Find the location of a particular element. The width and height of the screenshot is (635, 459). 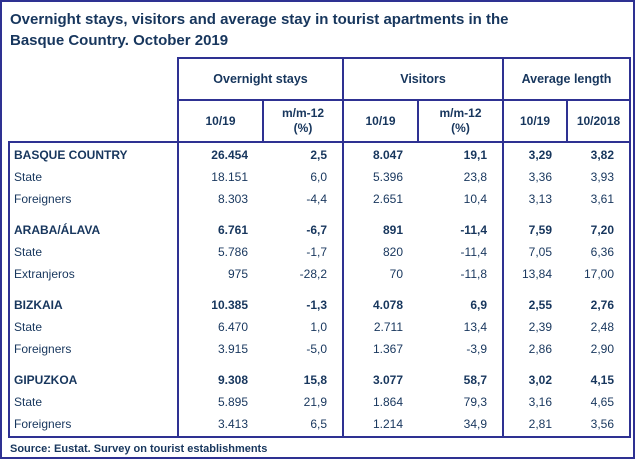

value-cell: 5.396 is located at coordinates (388, 177).